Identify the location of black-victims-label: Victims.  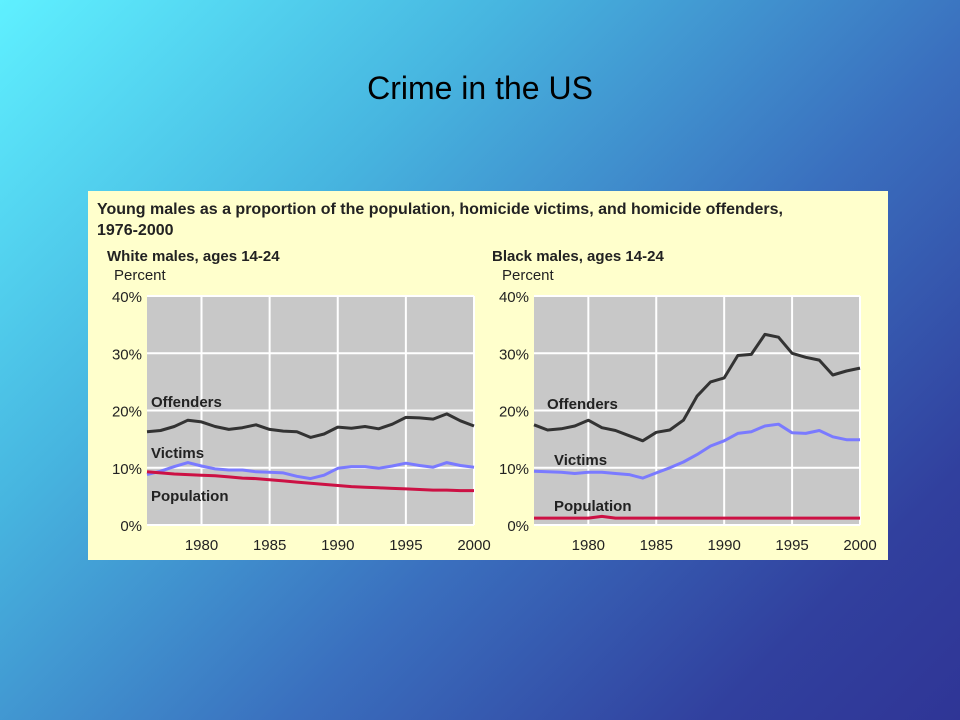
(580, 460).